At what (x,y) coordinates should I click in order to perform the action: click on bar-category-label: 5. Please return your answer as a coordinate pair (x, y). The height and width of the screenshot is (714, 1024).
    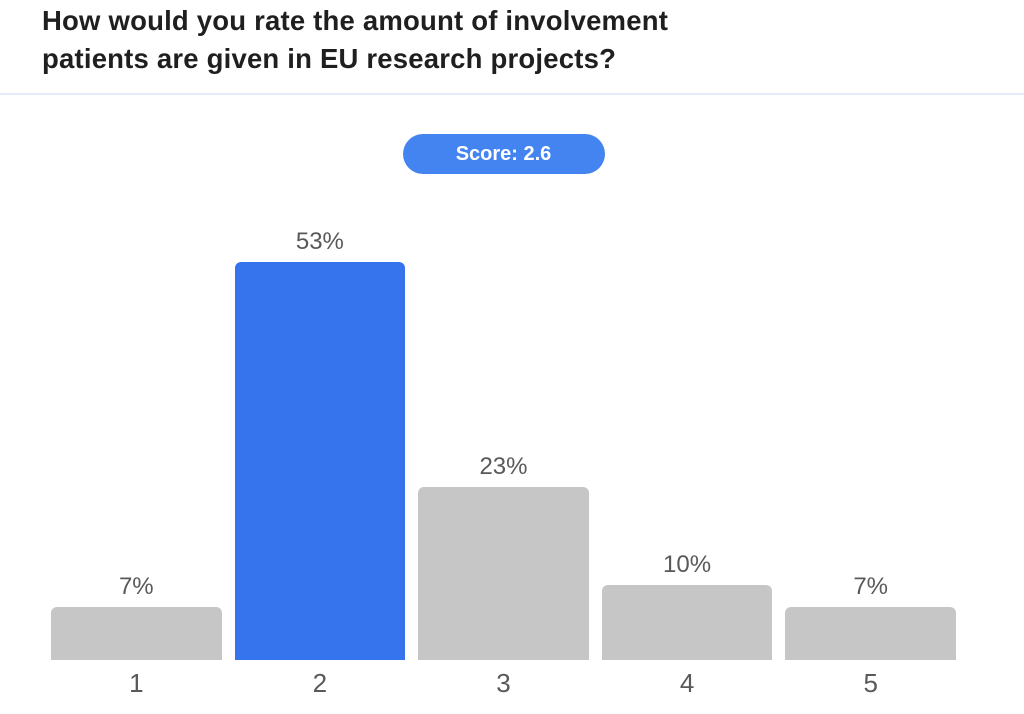
    Looking at the image, I should click on (870, 683).